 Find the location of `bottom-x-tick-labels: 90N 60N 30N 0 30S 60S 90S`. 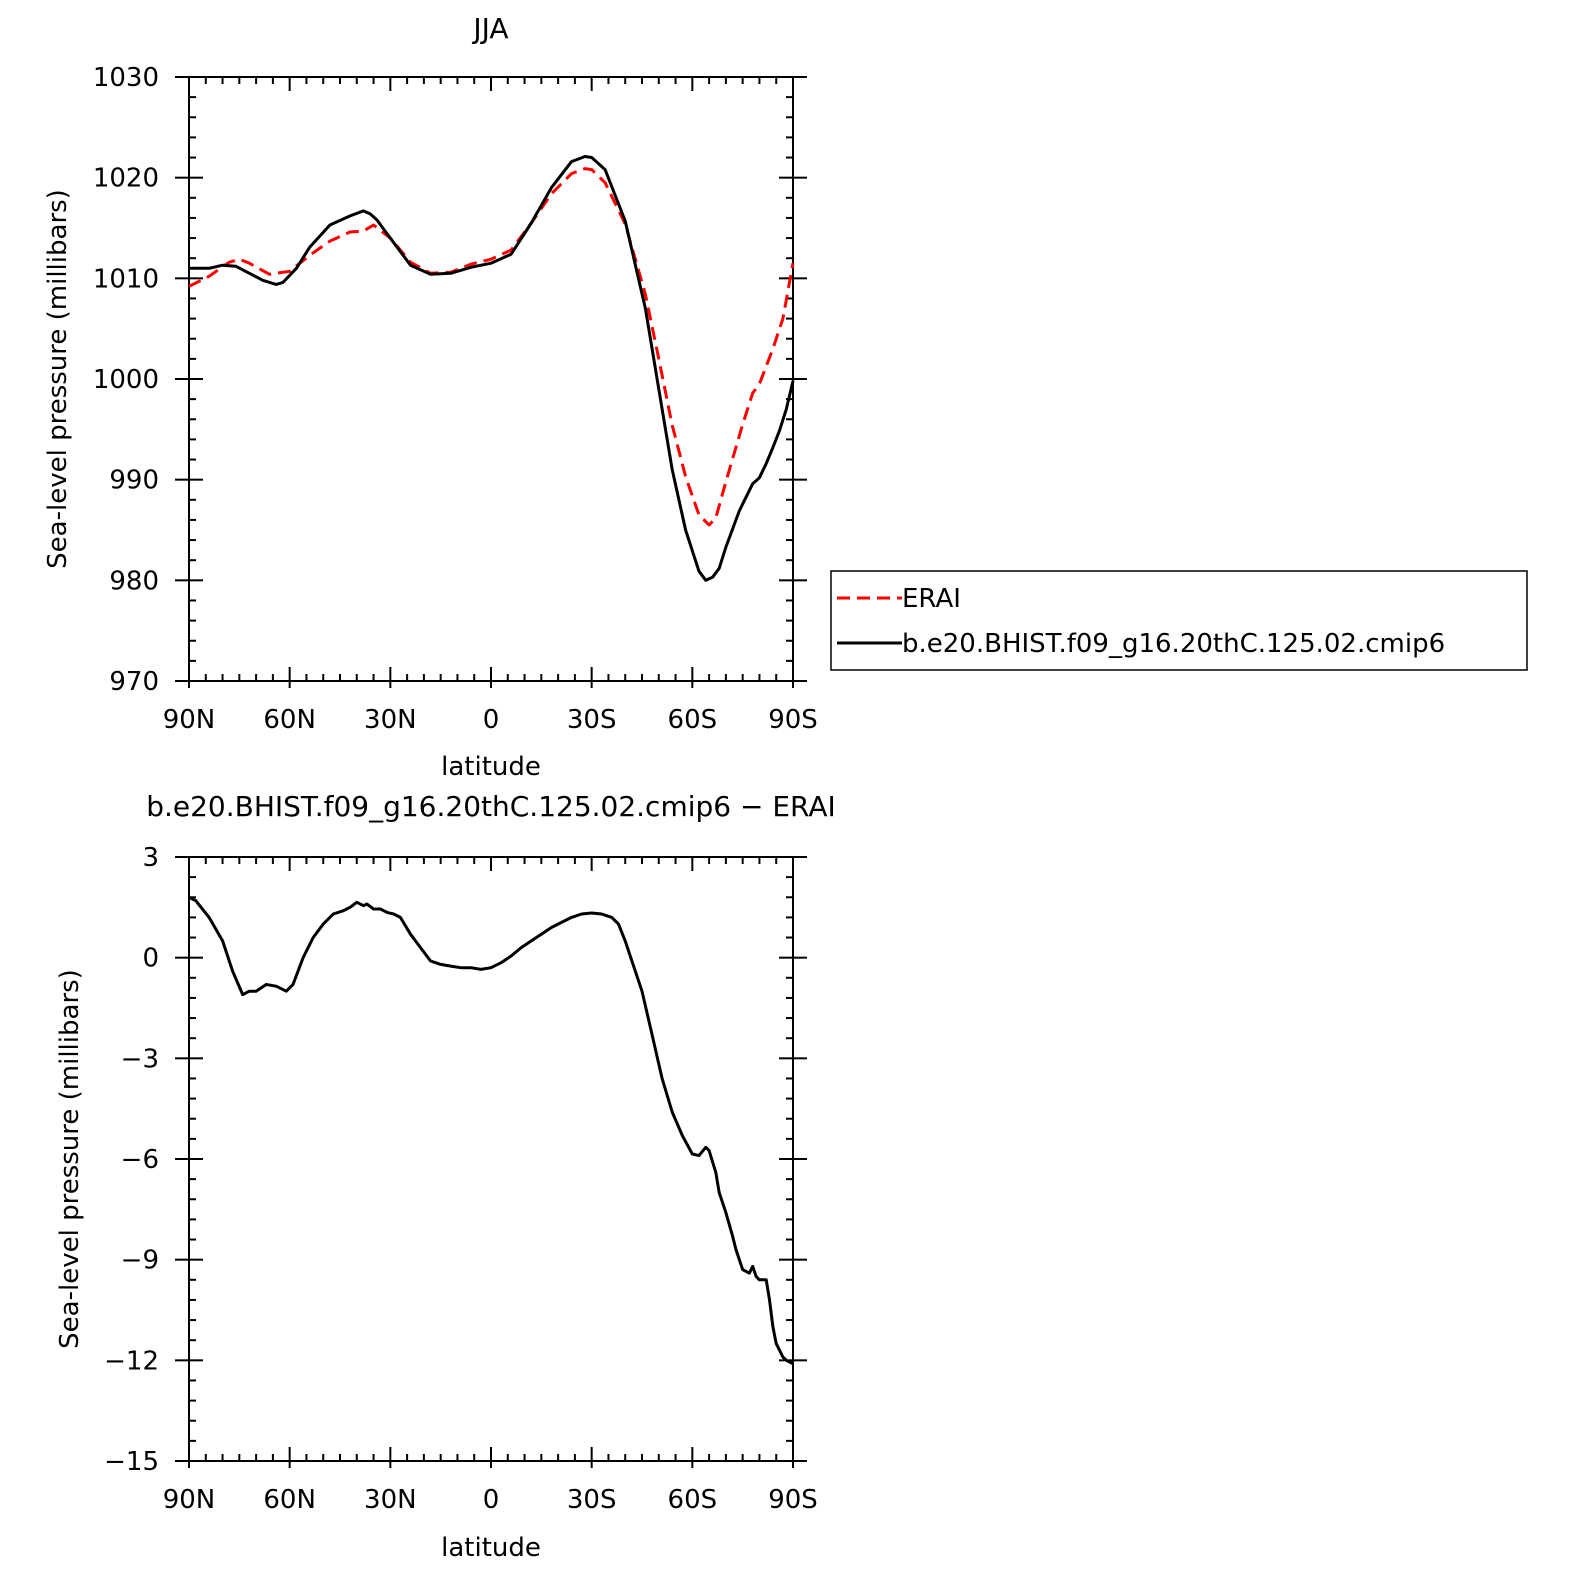

bottom-x-tick-labels: 90N 60N 30N 0 30S 60S 90S is located at coordinates (490, 1500).